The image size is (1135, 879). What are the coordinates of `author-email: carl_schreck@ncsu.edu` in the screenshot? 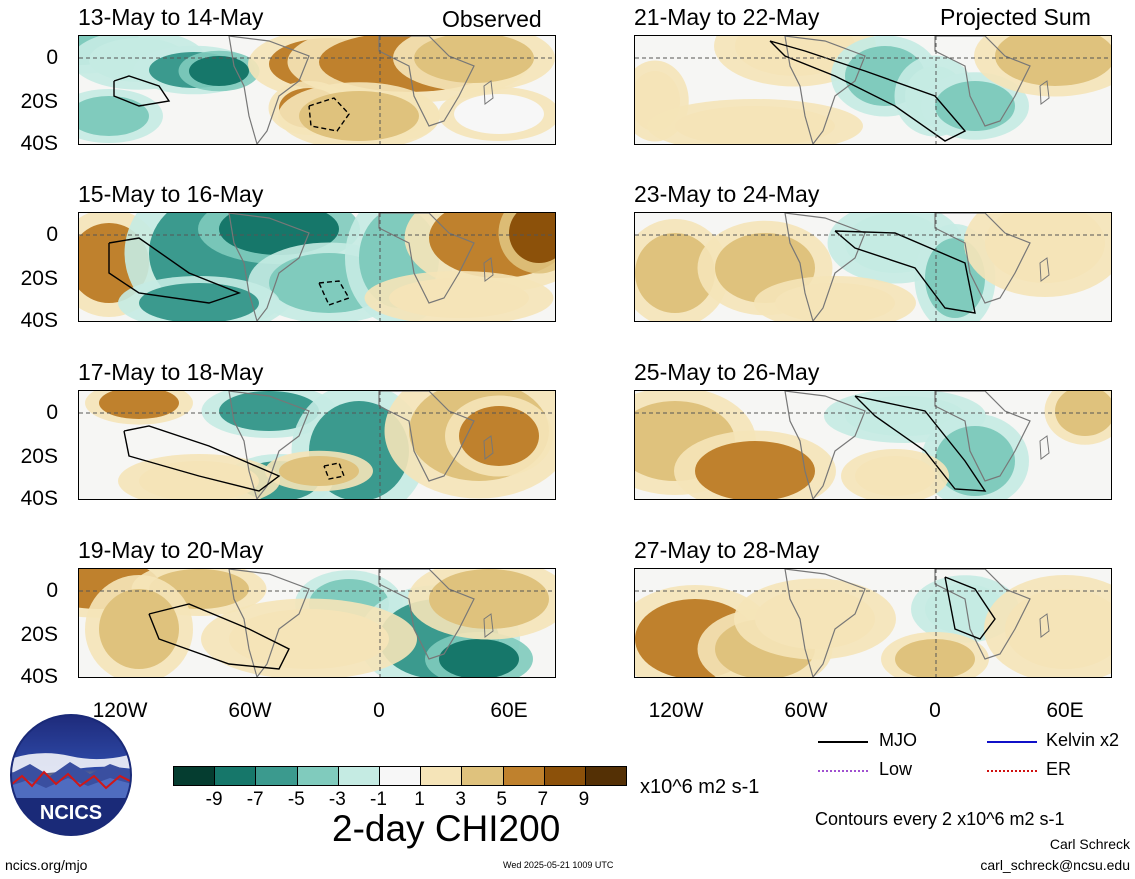 It's located at (1055, 865).